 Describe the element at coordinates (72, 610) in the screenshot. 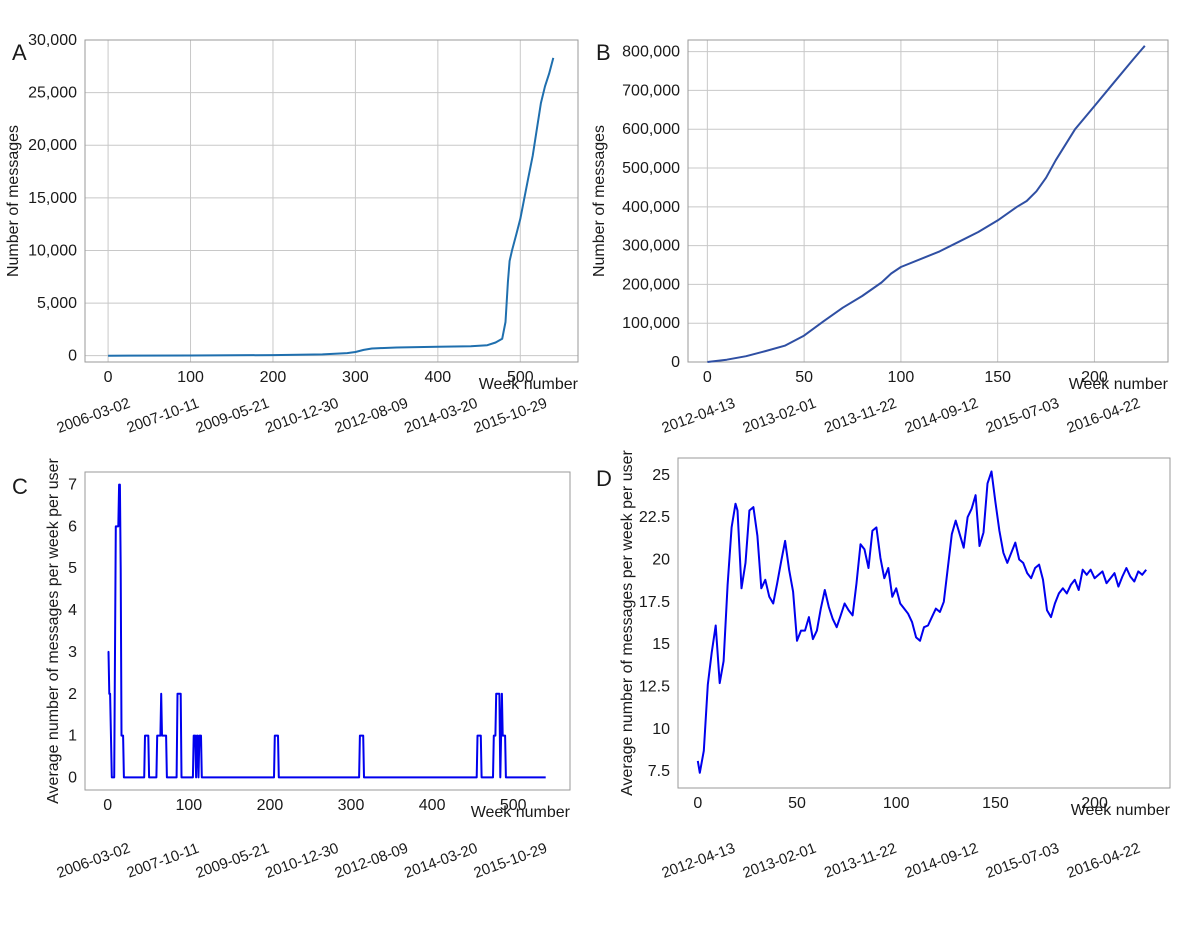

I see `y-tick-label: 4` at that location.